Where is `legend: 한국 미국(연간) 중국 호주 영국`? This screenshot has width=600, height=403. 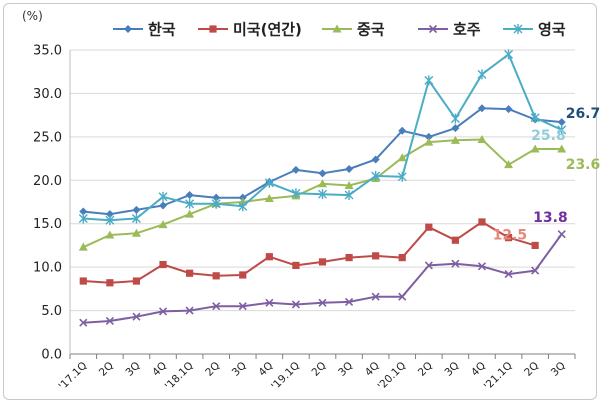 legend: 한국 미국(연간) 중국 호주 영국 is located at coordinates (339, 30).